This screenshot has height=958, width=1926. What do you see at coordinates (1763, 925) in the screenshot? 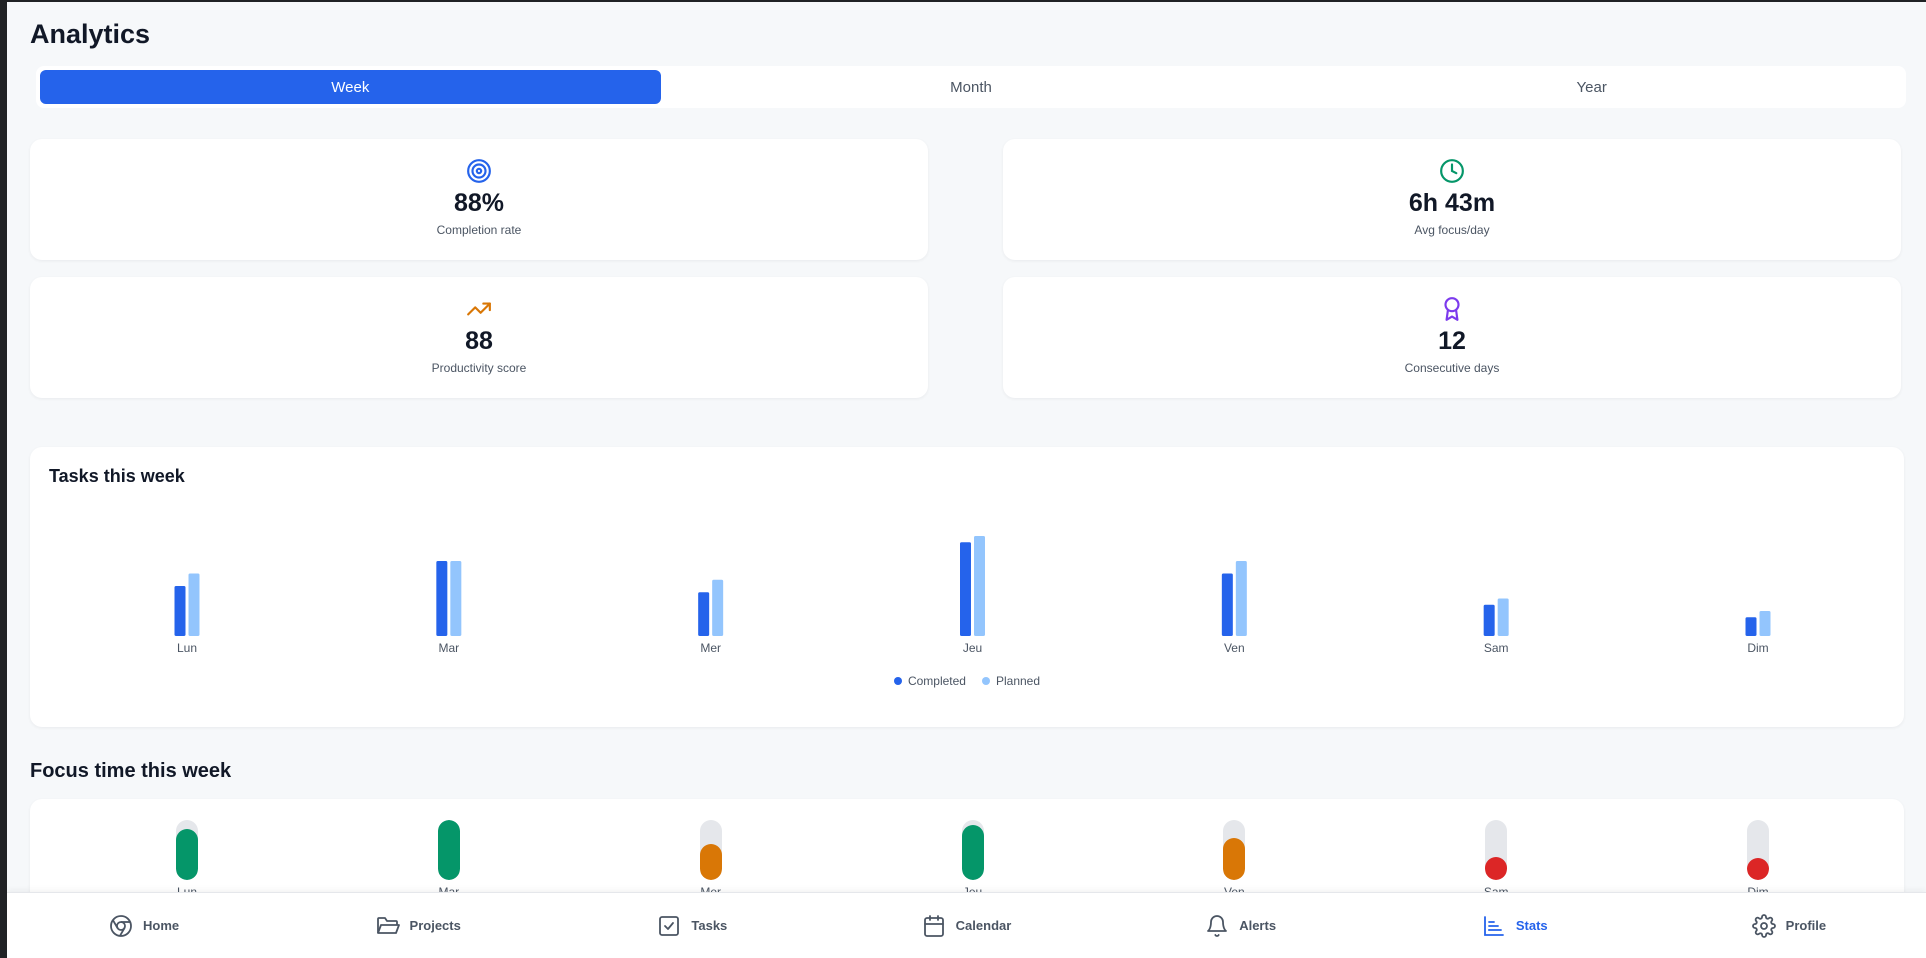
I see `gear-icon` at bounding box center [1763, 925].